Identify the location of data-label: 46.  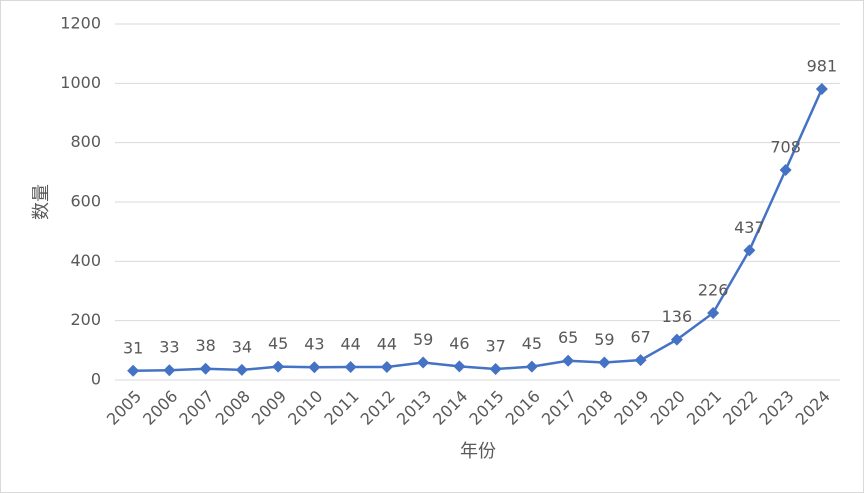
(459, 343).